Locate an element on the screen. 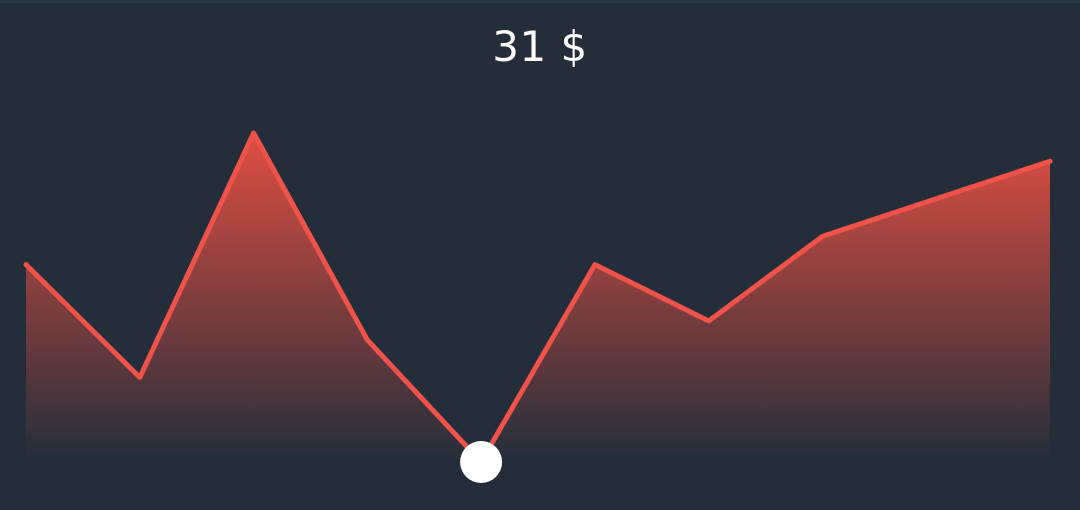  top-border is located at coordinates (540, 1).